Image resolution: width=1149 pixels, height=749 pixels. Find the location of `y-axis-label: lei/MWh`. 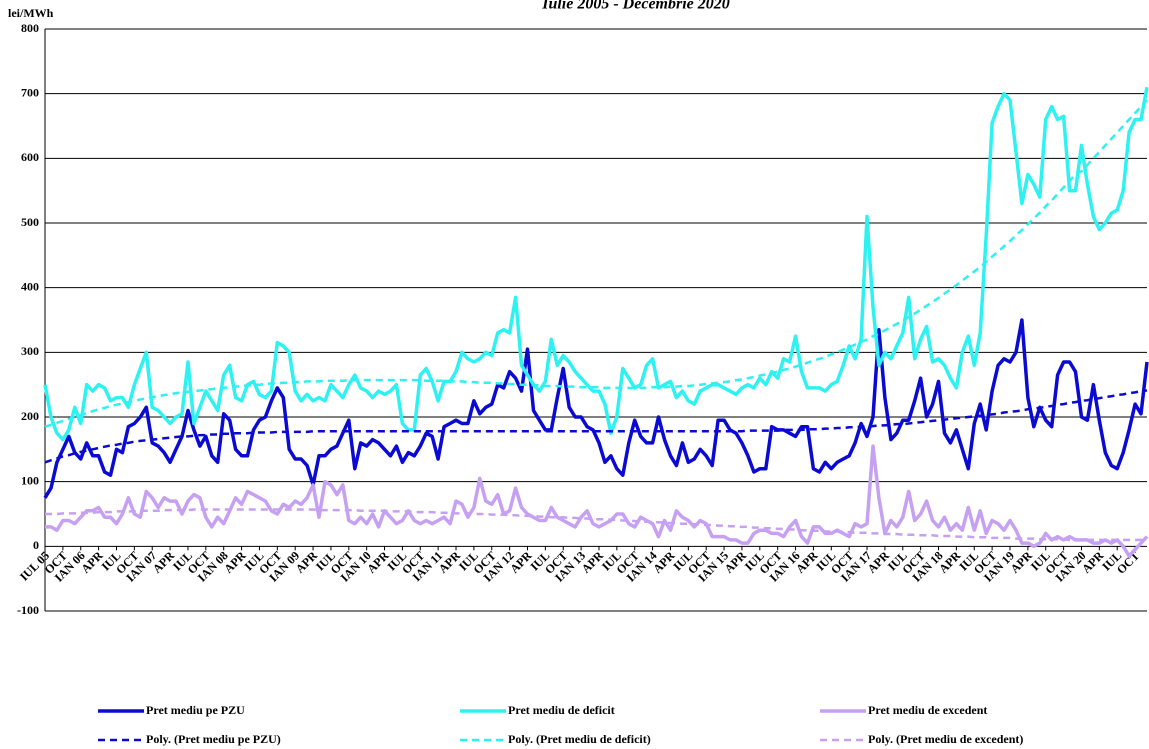

y-axis-label: lei/MWh is located at coordinates (31, 13).